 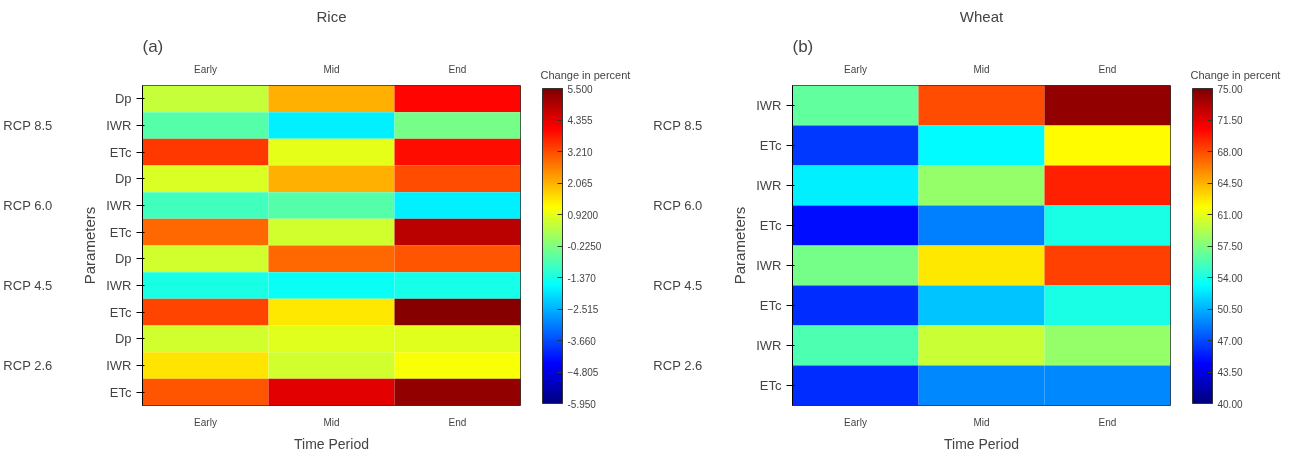 I want to click on chart-title: Rice, so click(x=331, y=16).